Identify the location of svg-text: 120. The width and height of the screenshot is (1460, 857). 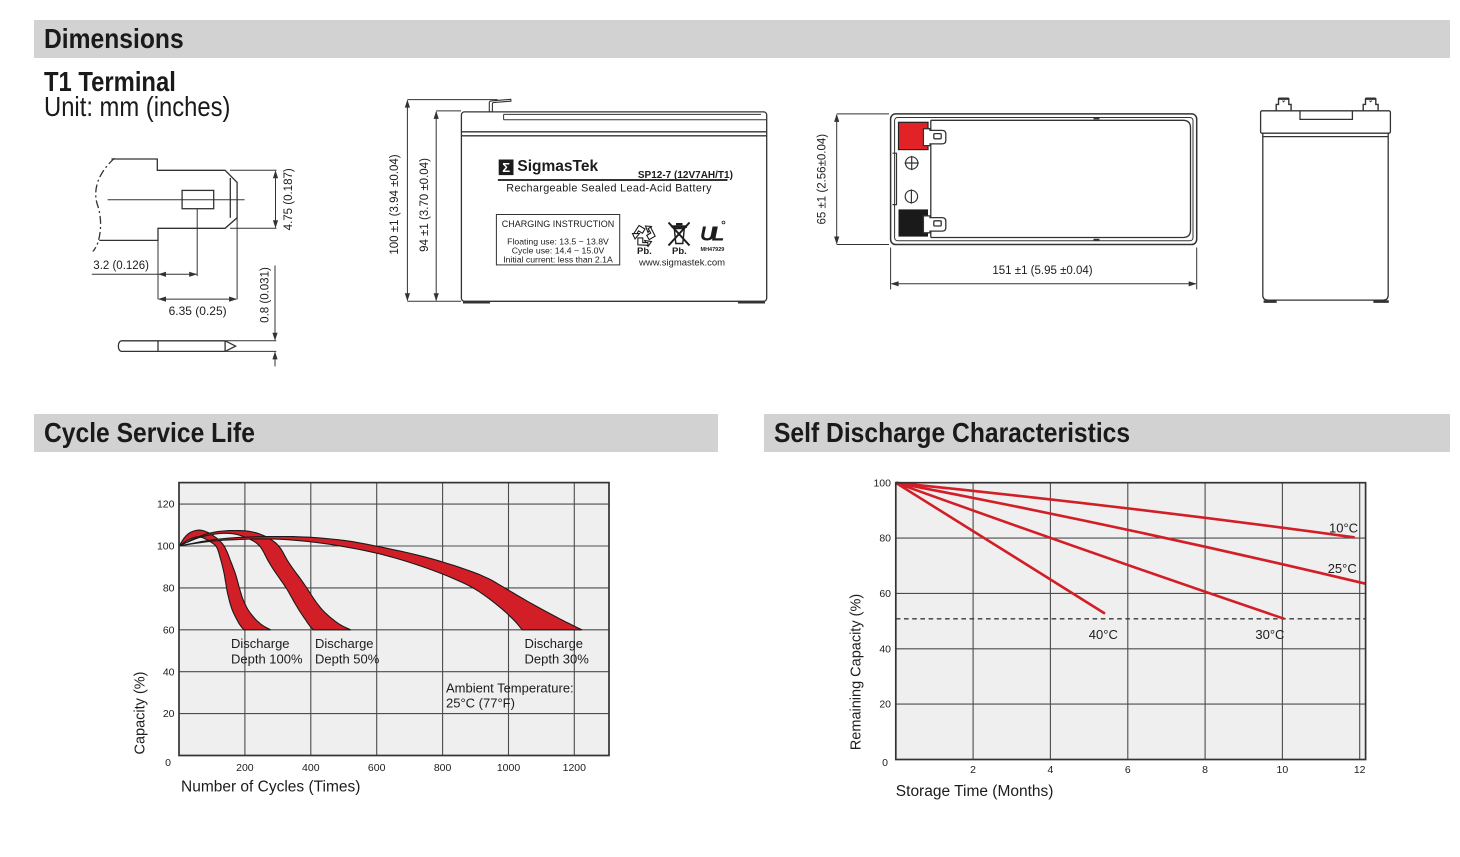
(166, 505).